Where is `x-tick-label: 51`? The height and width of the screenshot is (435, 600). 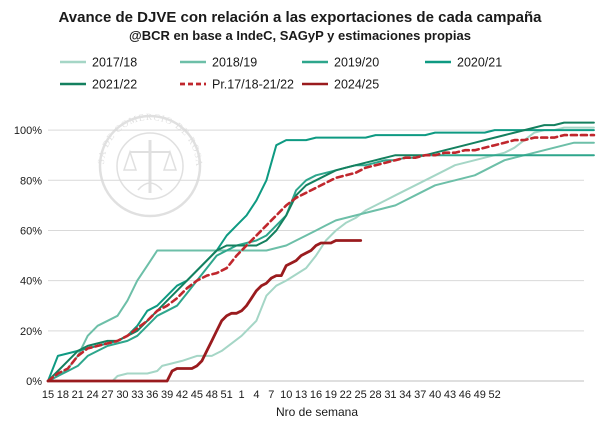 x-tick-label: 51 is located at coordinates (227, 395).